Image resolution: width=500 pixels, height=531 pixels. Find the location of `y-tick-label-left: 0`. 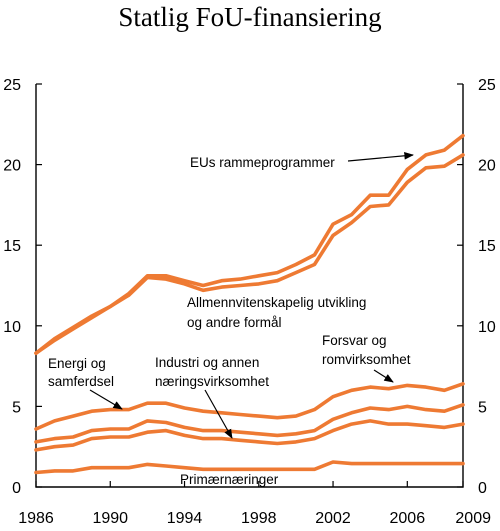

y-tick-label-left: 0 is located at coordinates (16, 488).